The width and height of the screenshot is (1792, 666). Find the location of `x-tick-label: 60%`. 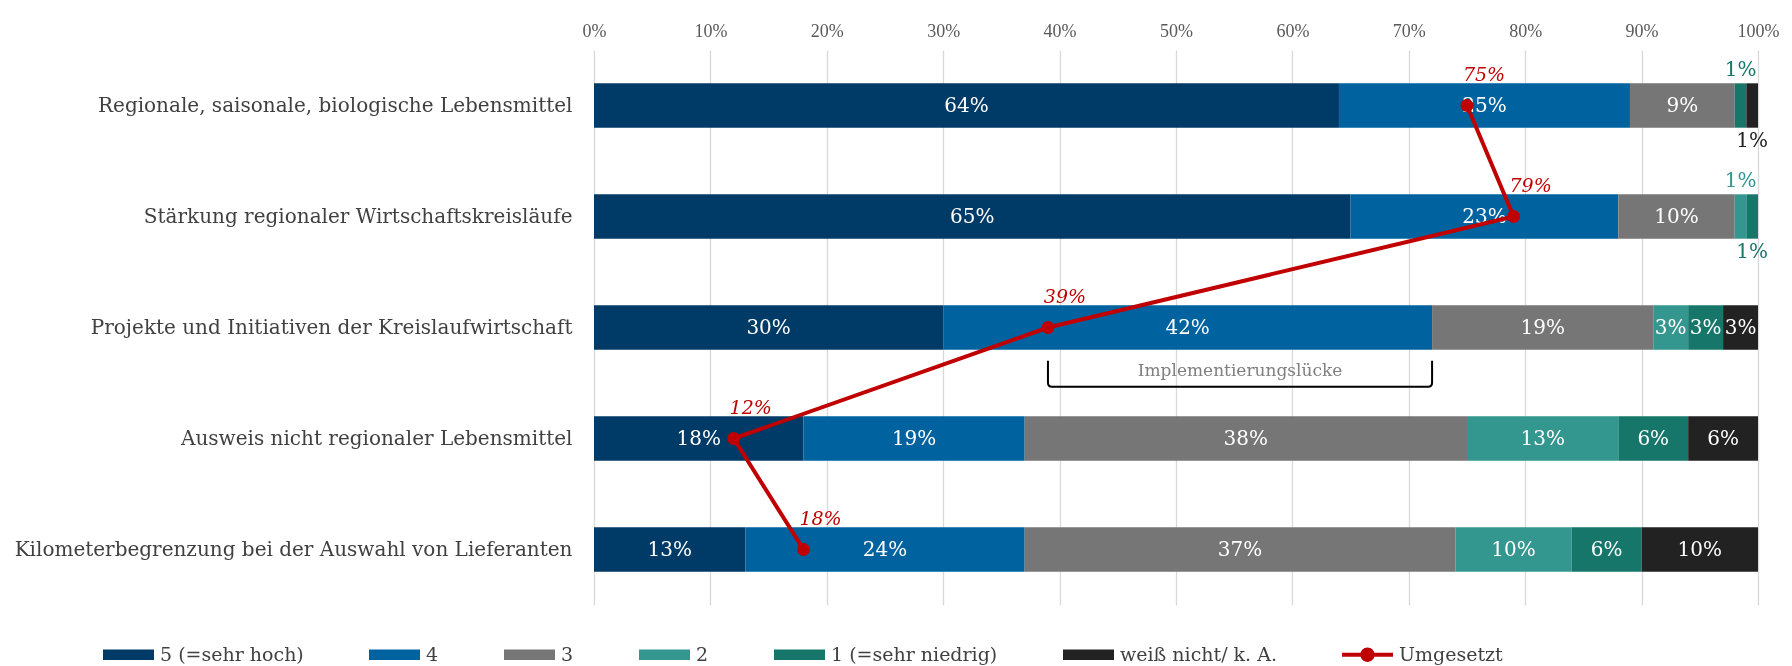

x-tick-label: 60% is located at coordinates (1293, 30).